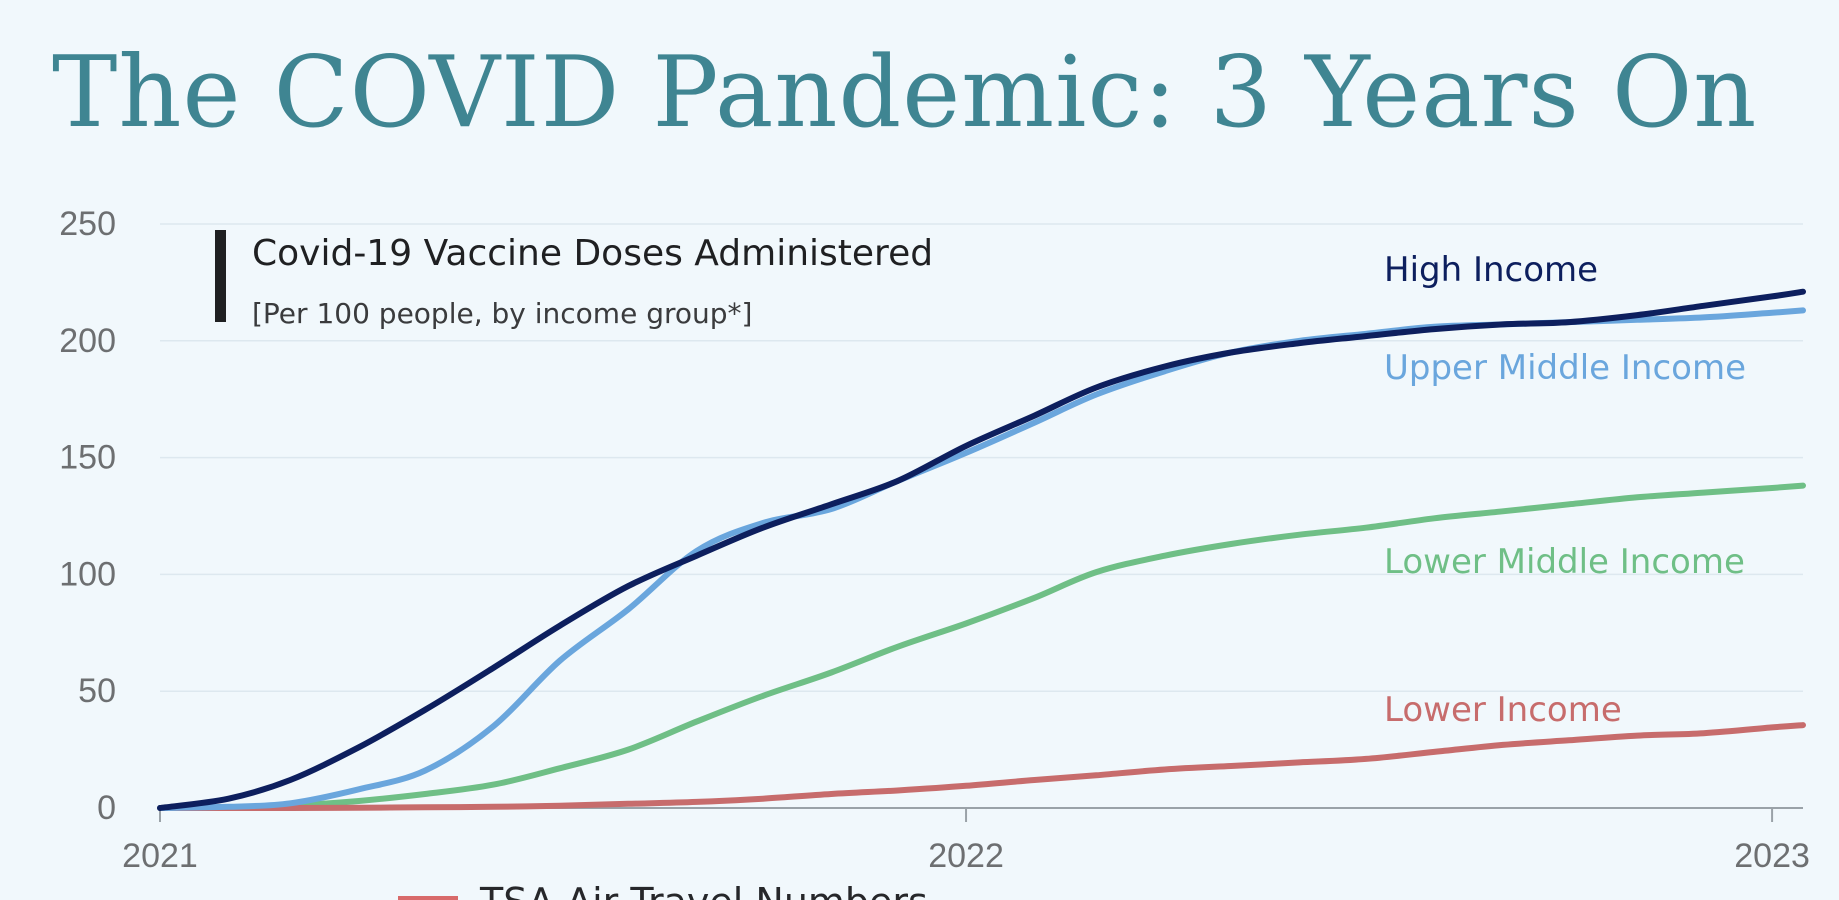 The height and width of the screenshot is (900, 1839). What do you see at coordinates (220, 276) in the screenshot?
I see `chart-title-accent-bar` at bounding box center [220, 276].